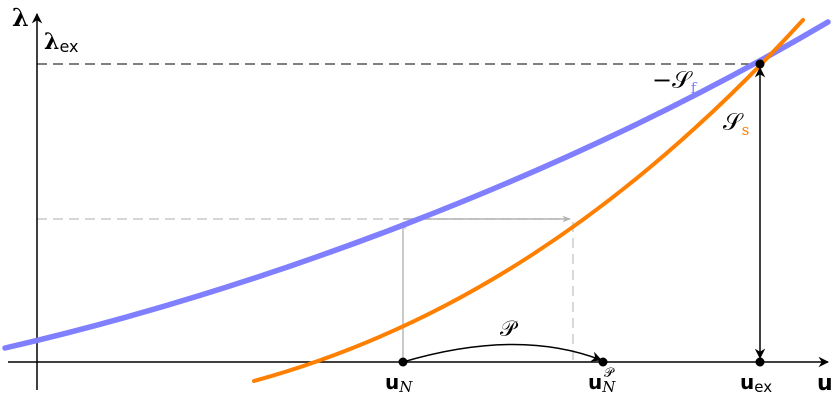 The height and width of the screenshot is (395, 836). Describe the element at coordinates (756, 382) in the screenshot. I see `u-ex-label: uex` at that location.